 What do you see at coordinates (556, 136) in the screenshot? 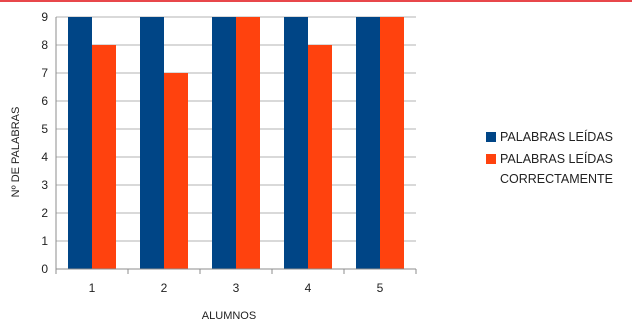
I see `legend-label-1: PALABRAS LEÍDAS` at bounding box center [556, 136].